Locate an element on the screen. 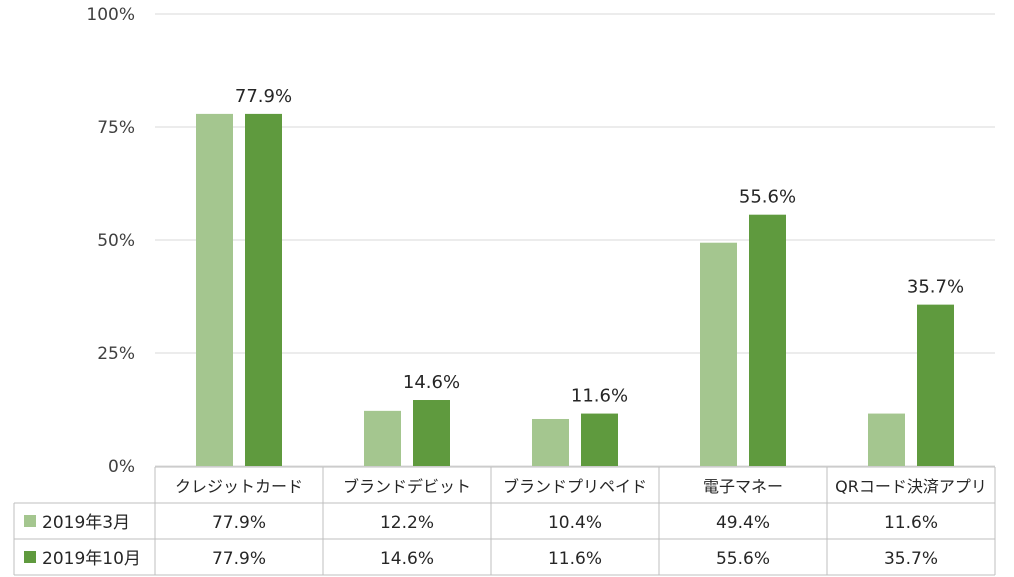 Image resolution: width=1014 pixels, height=577 pixels. bar-data-label: 77.9% is located at coordinates (263, 96).